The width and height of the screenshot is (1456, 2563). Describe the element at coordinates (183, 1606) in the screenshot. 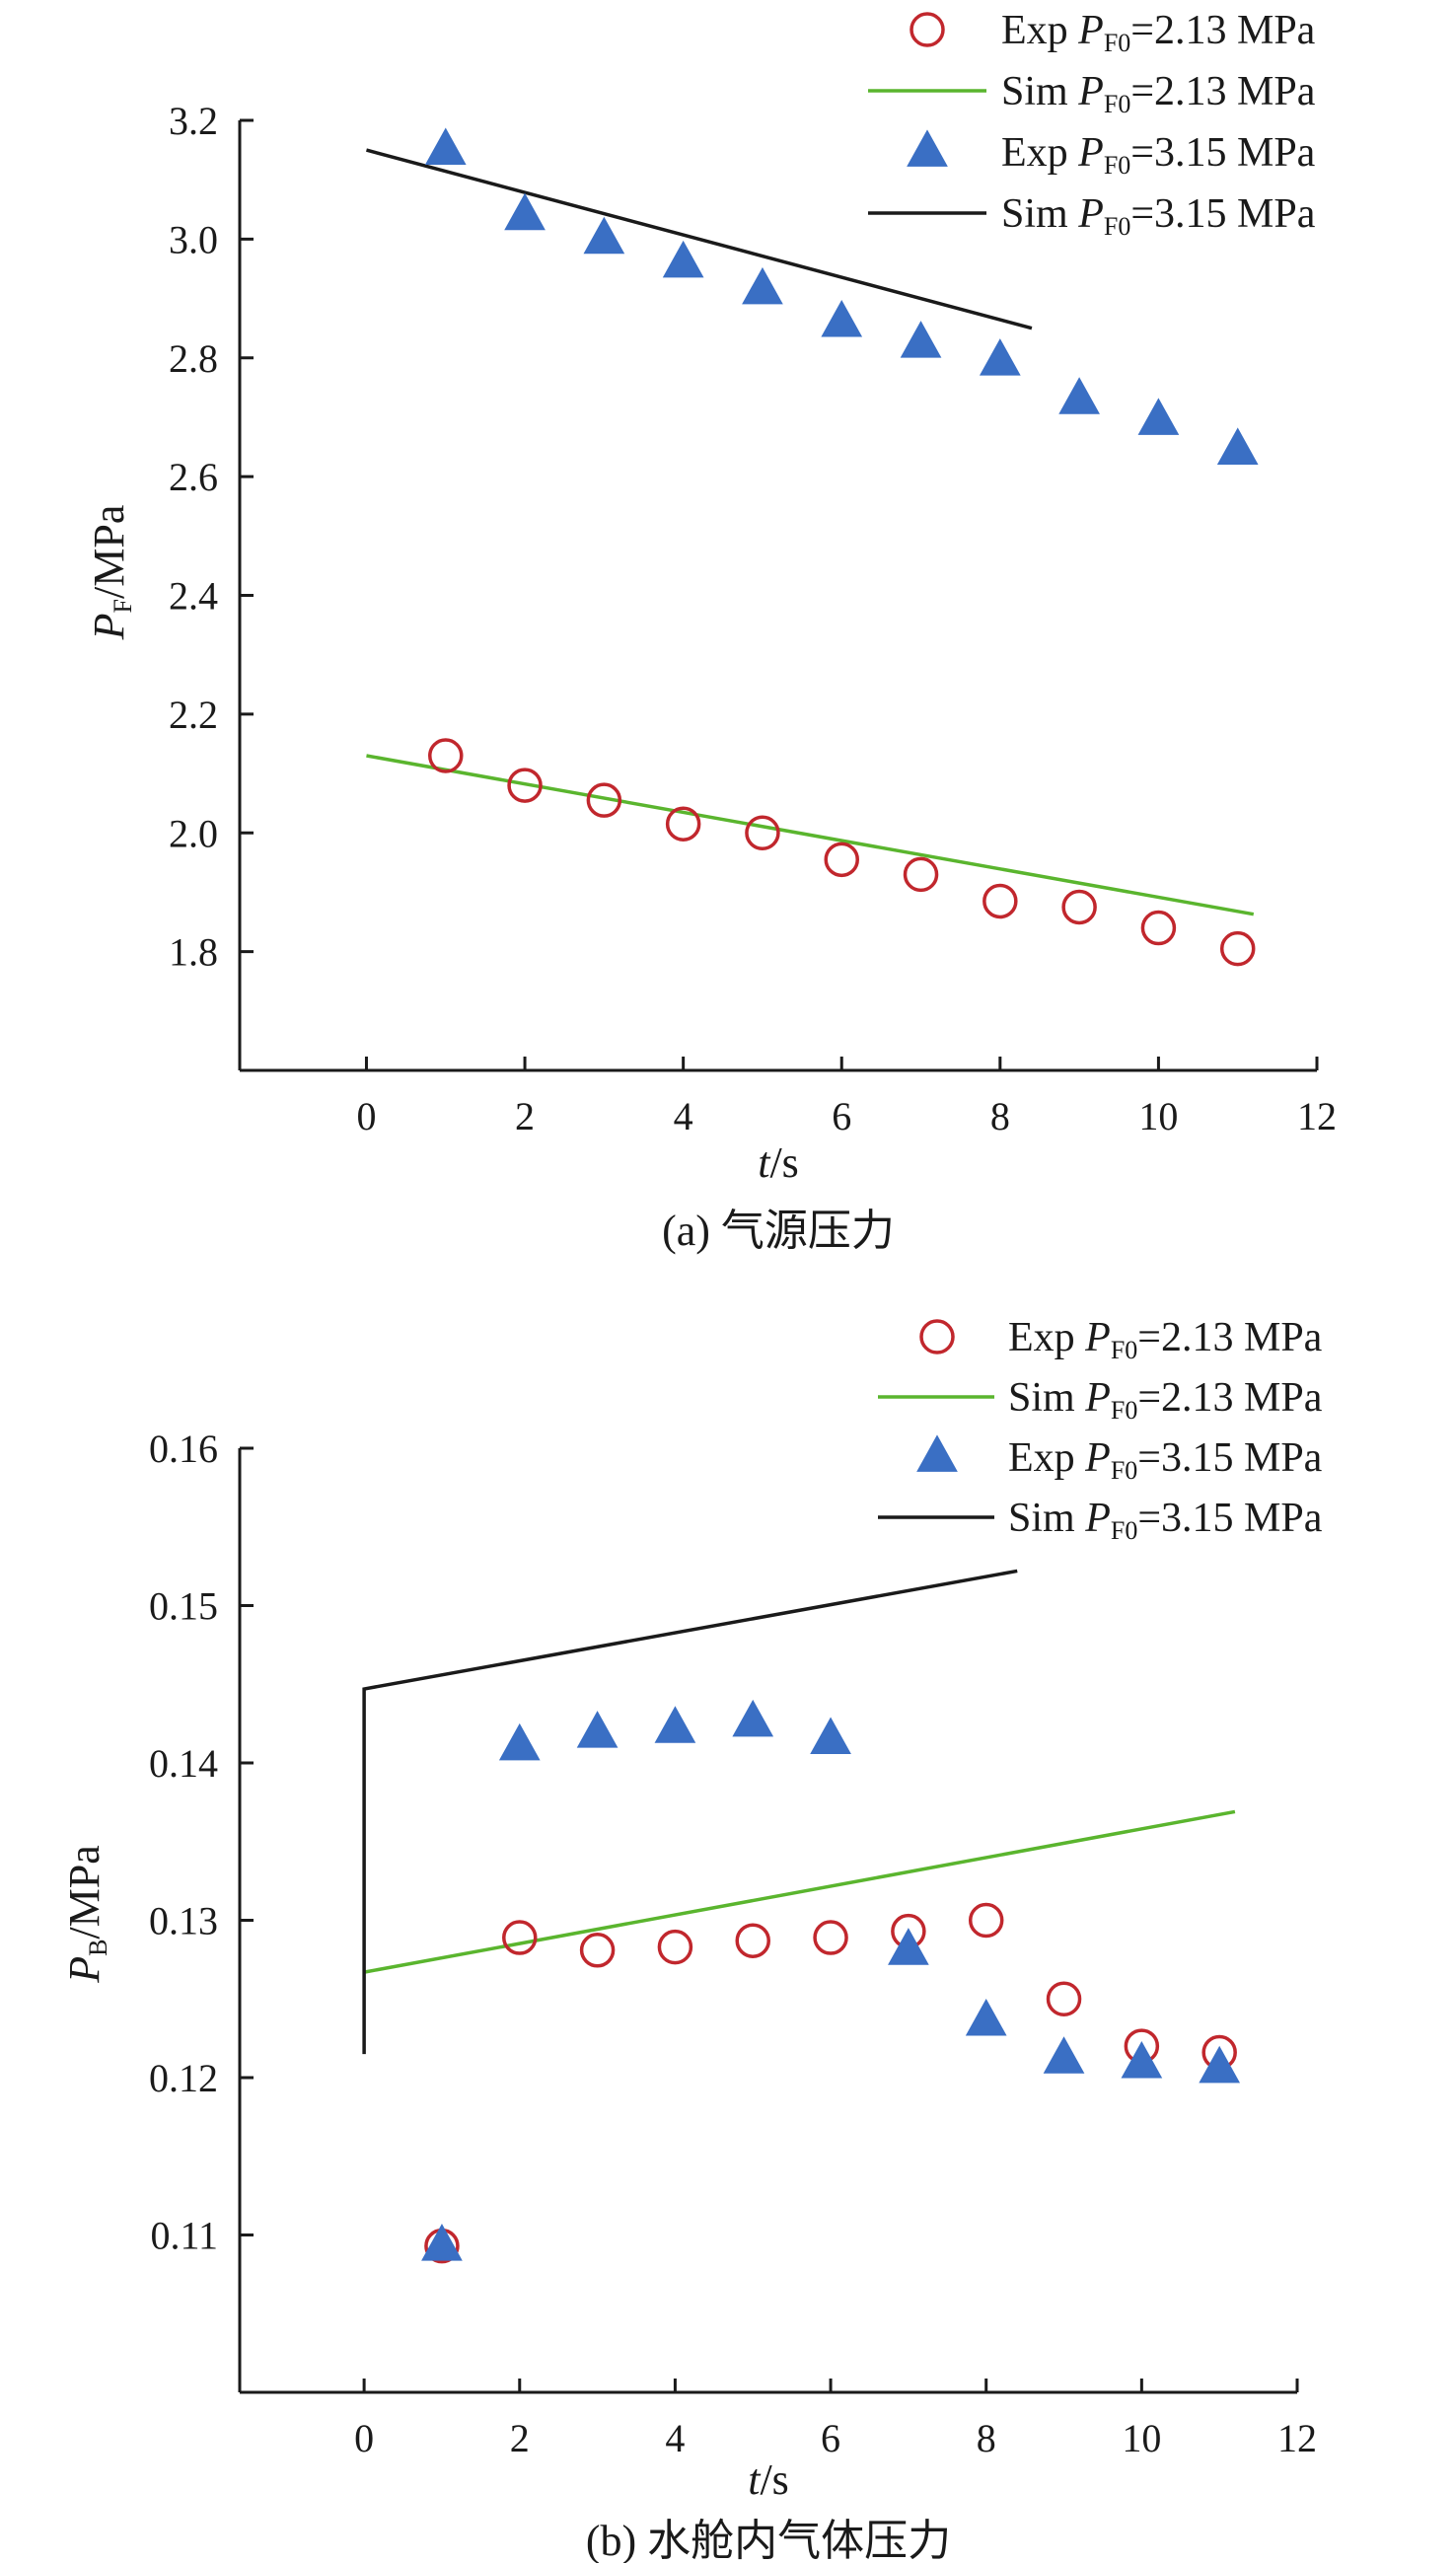

I see `y-tick-label: 0.15` at that location.